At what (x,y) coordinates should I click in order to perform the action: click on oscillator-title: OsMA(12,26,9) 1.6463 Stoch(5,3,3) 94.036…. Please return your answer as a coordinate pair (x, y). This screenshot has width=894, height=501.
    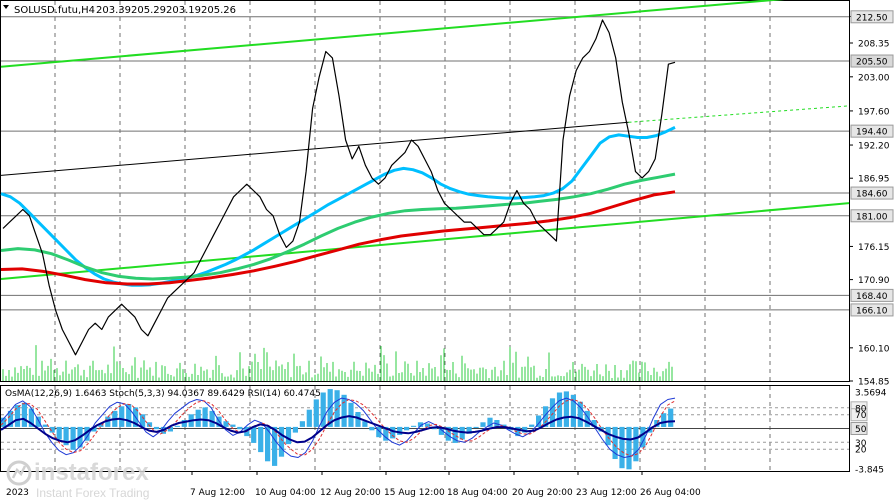
    Looking at the image, I should click on (163, 394).